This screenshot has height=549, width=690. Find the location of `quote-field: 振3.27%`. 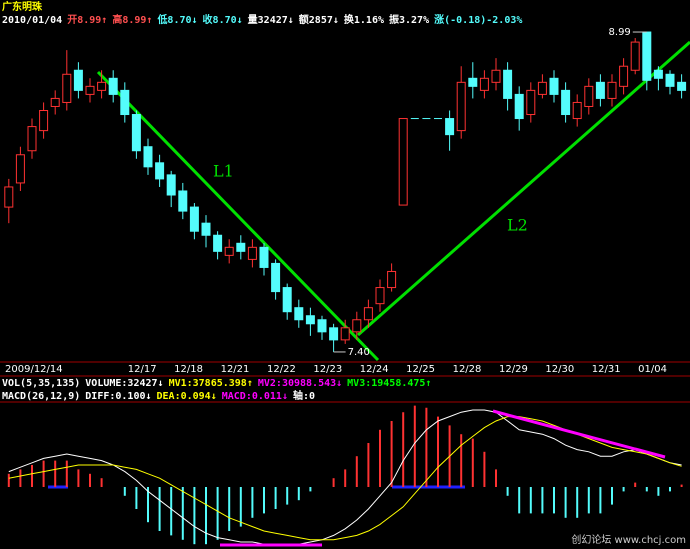

quote-field: 振3.27% is located at coordinates (409, 20).